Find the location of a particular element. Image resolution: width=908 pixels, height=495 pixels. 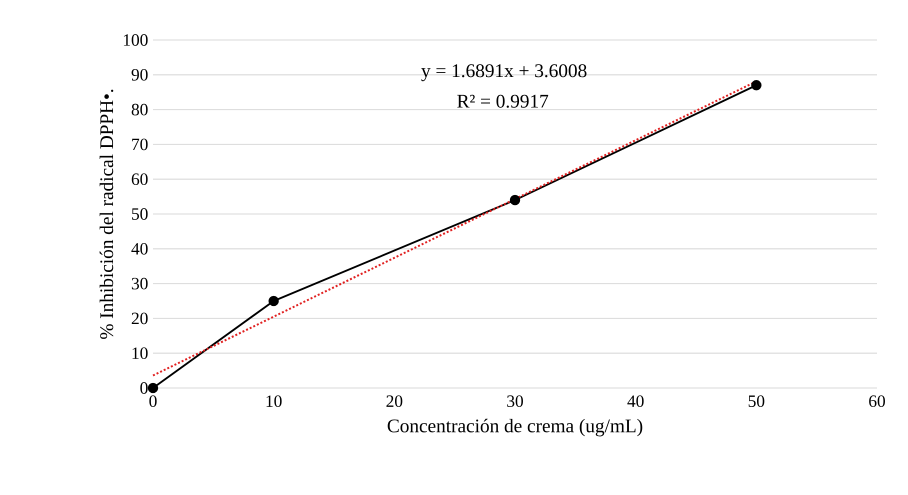

y-tick-label: 50 is located at coordinates (140, 214).